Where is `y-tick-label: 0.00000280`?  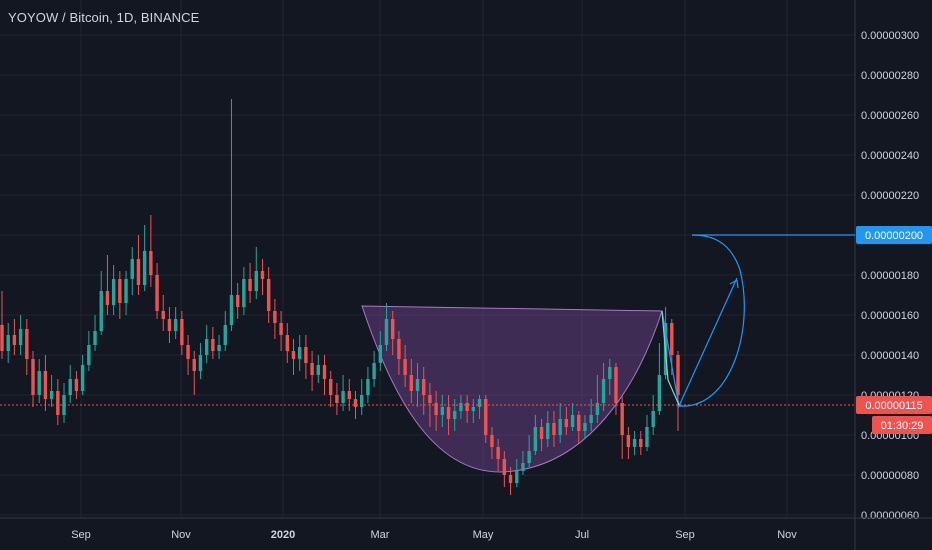
y-tick-label: 0.00000280 is located at coordinates (890, 76).